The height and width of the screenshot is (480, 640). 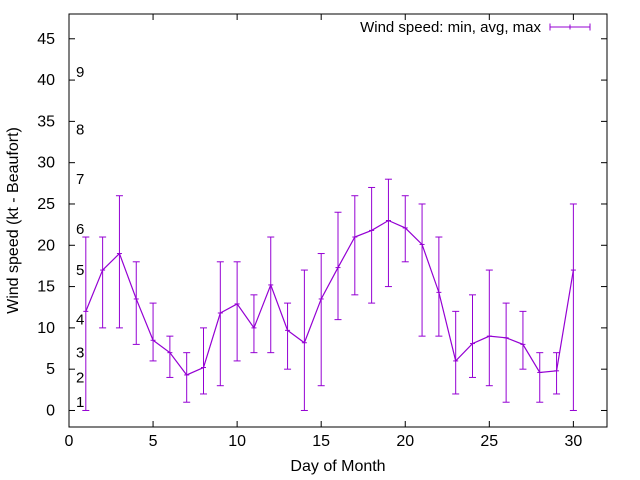 I want to click on beaufort-label: 5, so click(x=80, y=270).